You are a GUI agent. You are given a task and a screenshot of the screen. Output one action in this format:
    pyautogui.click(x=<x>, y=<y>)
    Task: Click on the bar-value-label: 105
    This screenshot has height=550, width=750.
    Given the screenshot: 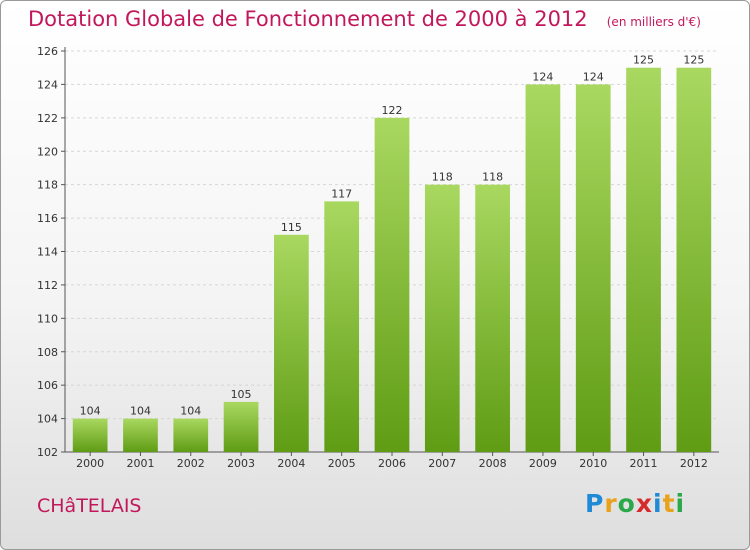 What is the action you would take?
    pyautogui.click(x=241, y=394)
    